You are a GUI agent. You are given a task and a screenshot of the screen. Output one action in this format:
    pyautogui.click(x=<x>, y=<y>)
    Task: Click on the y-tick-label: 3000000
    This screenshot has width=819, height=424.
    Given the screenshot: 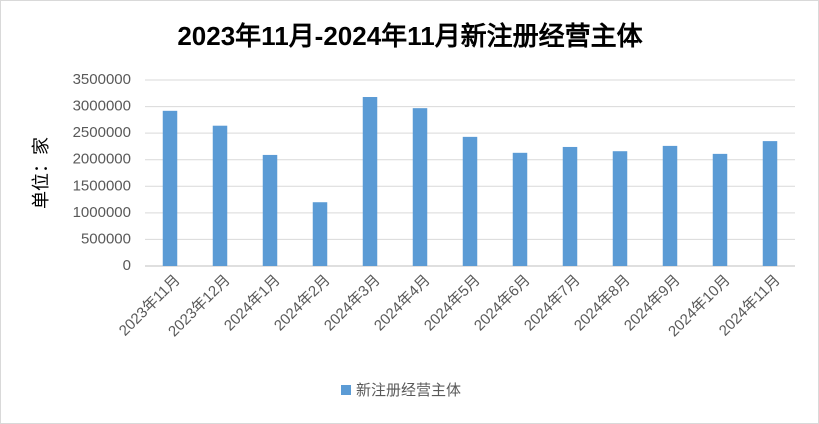 What is the action you would take?
    pyautogui.click(x=102, y=106)
    